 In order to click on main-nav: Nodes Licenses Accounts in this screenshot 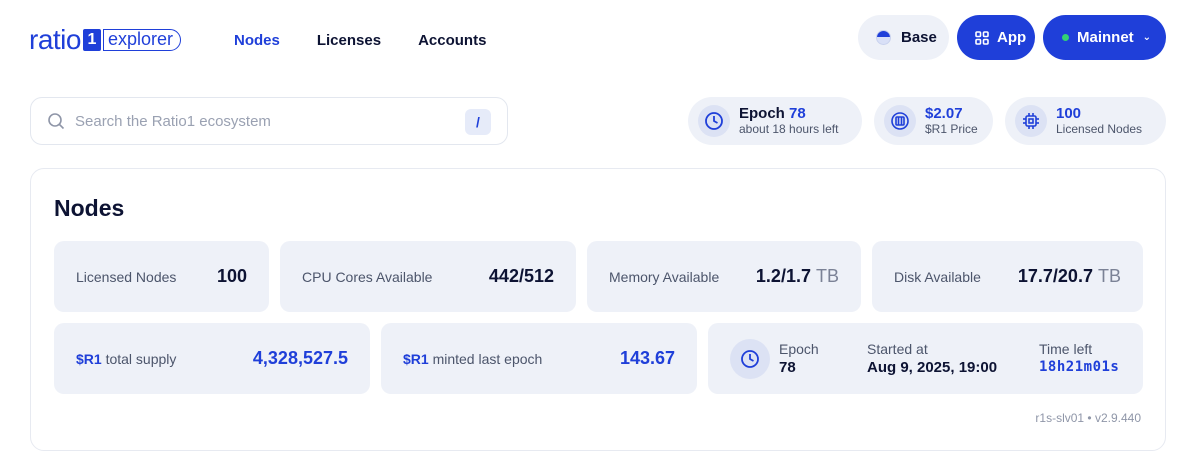, I will do `click(378, 41)`.